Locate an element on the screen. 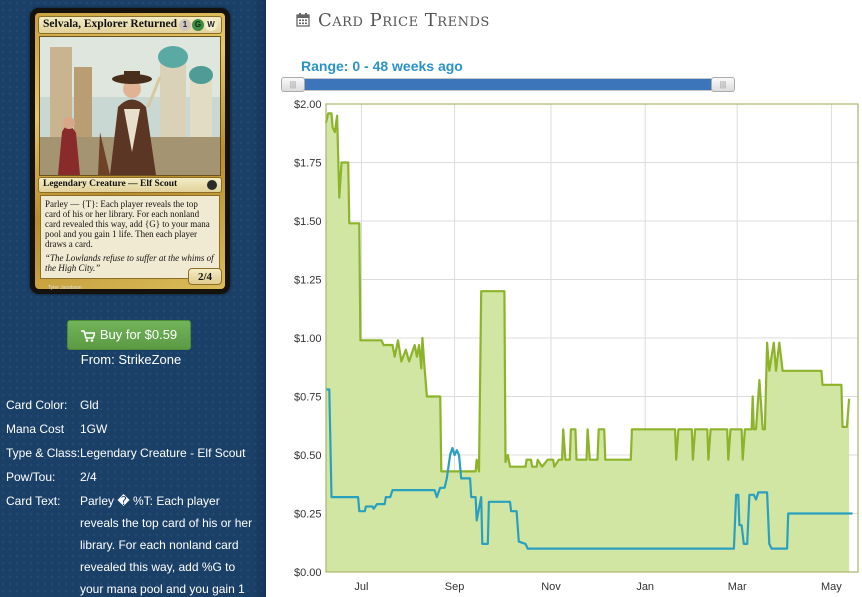 The image size is (862, 597). card-mana-cost: 1 G W is located at coordinates (198, 25).